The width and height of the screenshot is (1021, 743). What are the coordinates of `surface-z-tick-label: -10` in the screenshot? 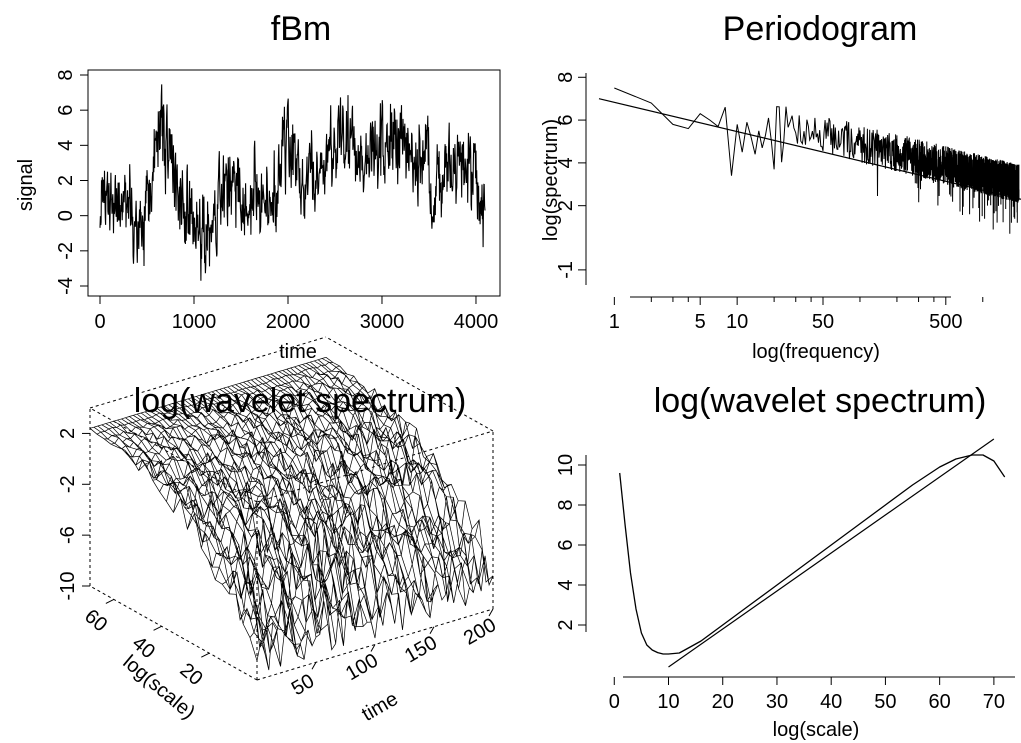 It's located at (68, 586).